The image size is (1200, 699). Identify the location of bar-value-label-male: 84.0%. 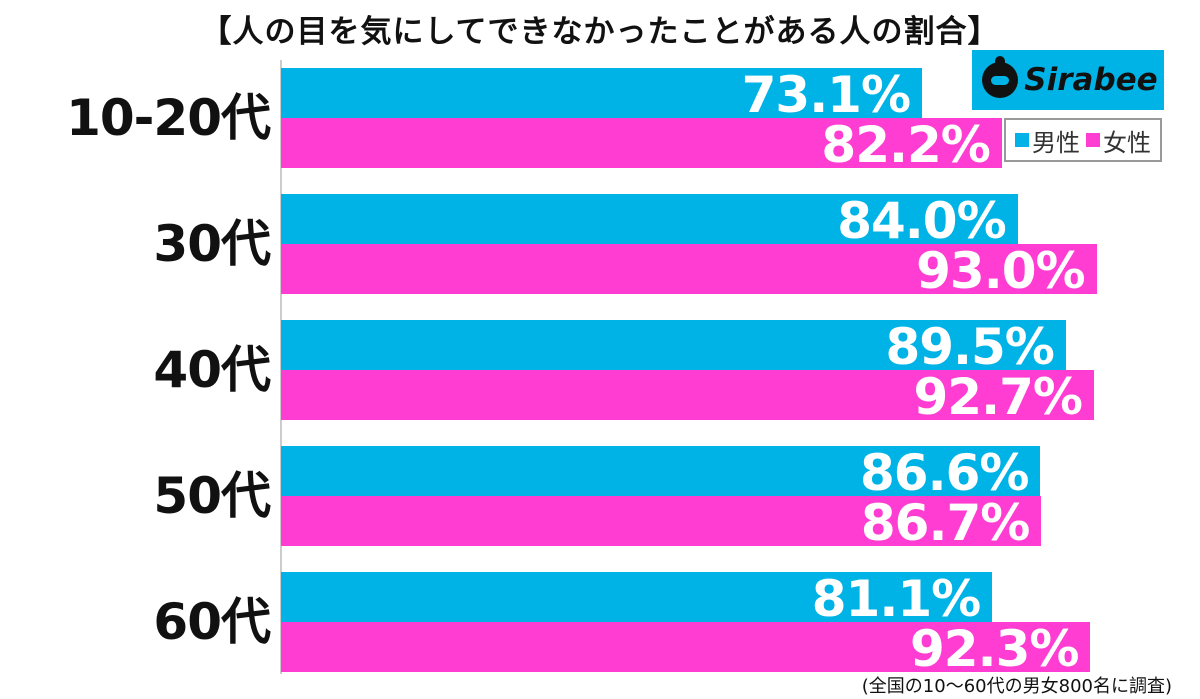
(921, 221).